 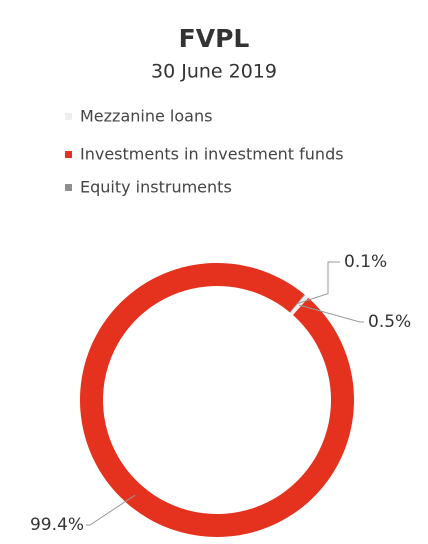 What do you see at coordinates (214, 38) in the screenshot?
I see `chart-title: FVPL` at bounding box center [214, 38].